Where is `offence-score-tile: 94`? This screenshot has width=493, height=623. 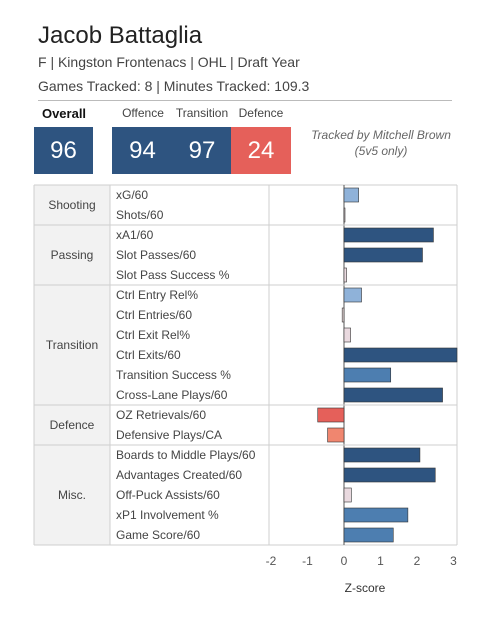 offence-score-tile: 94 is located at coordinates (142, 150).